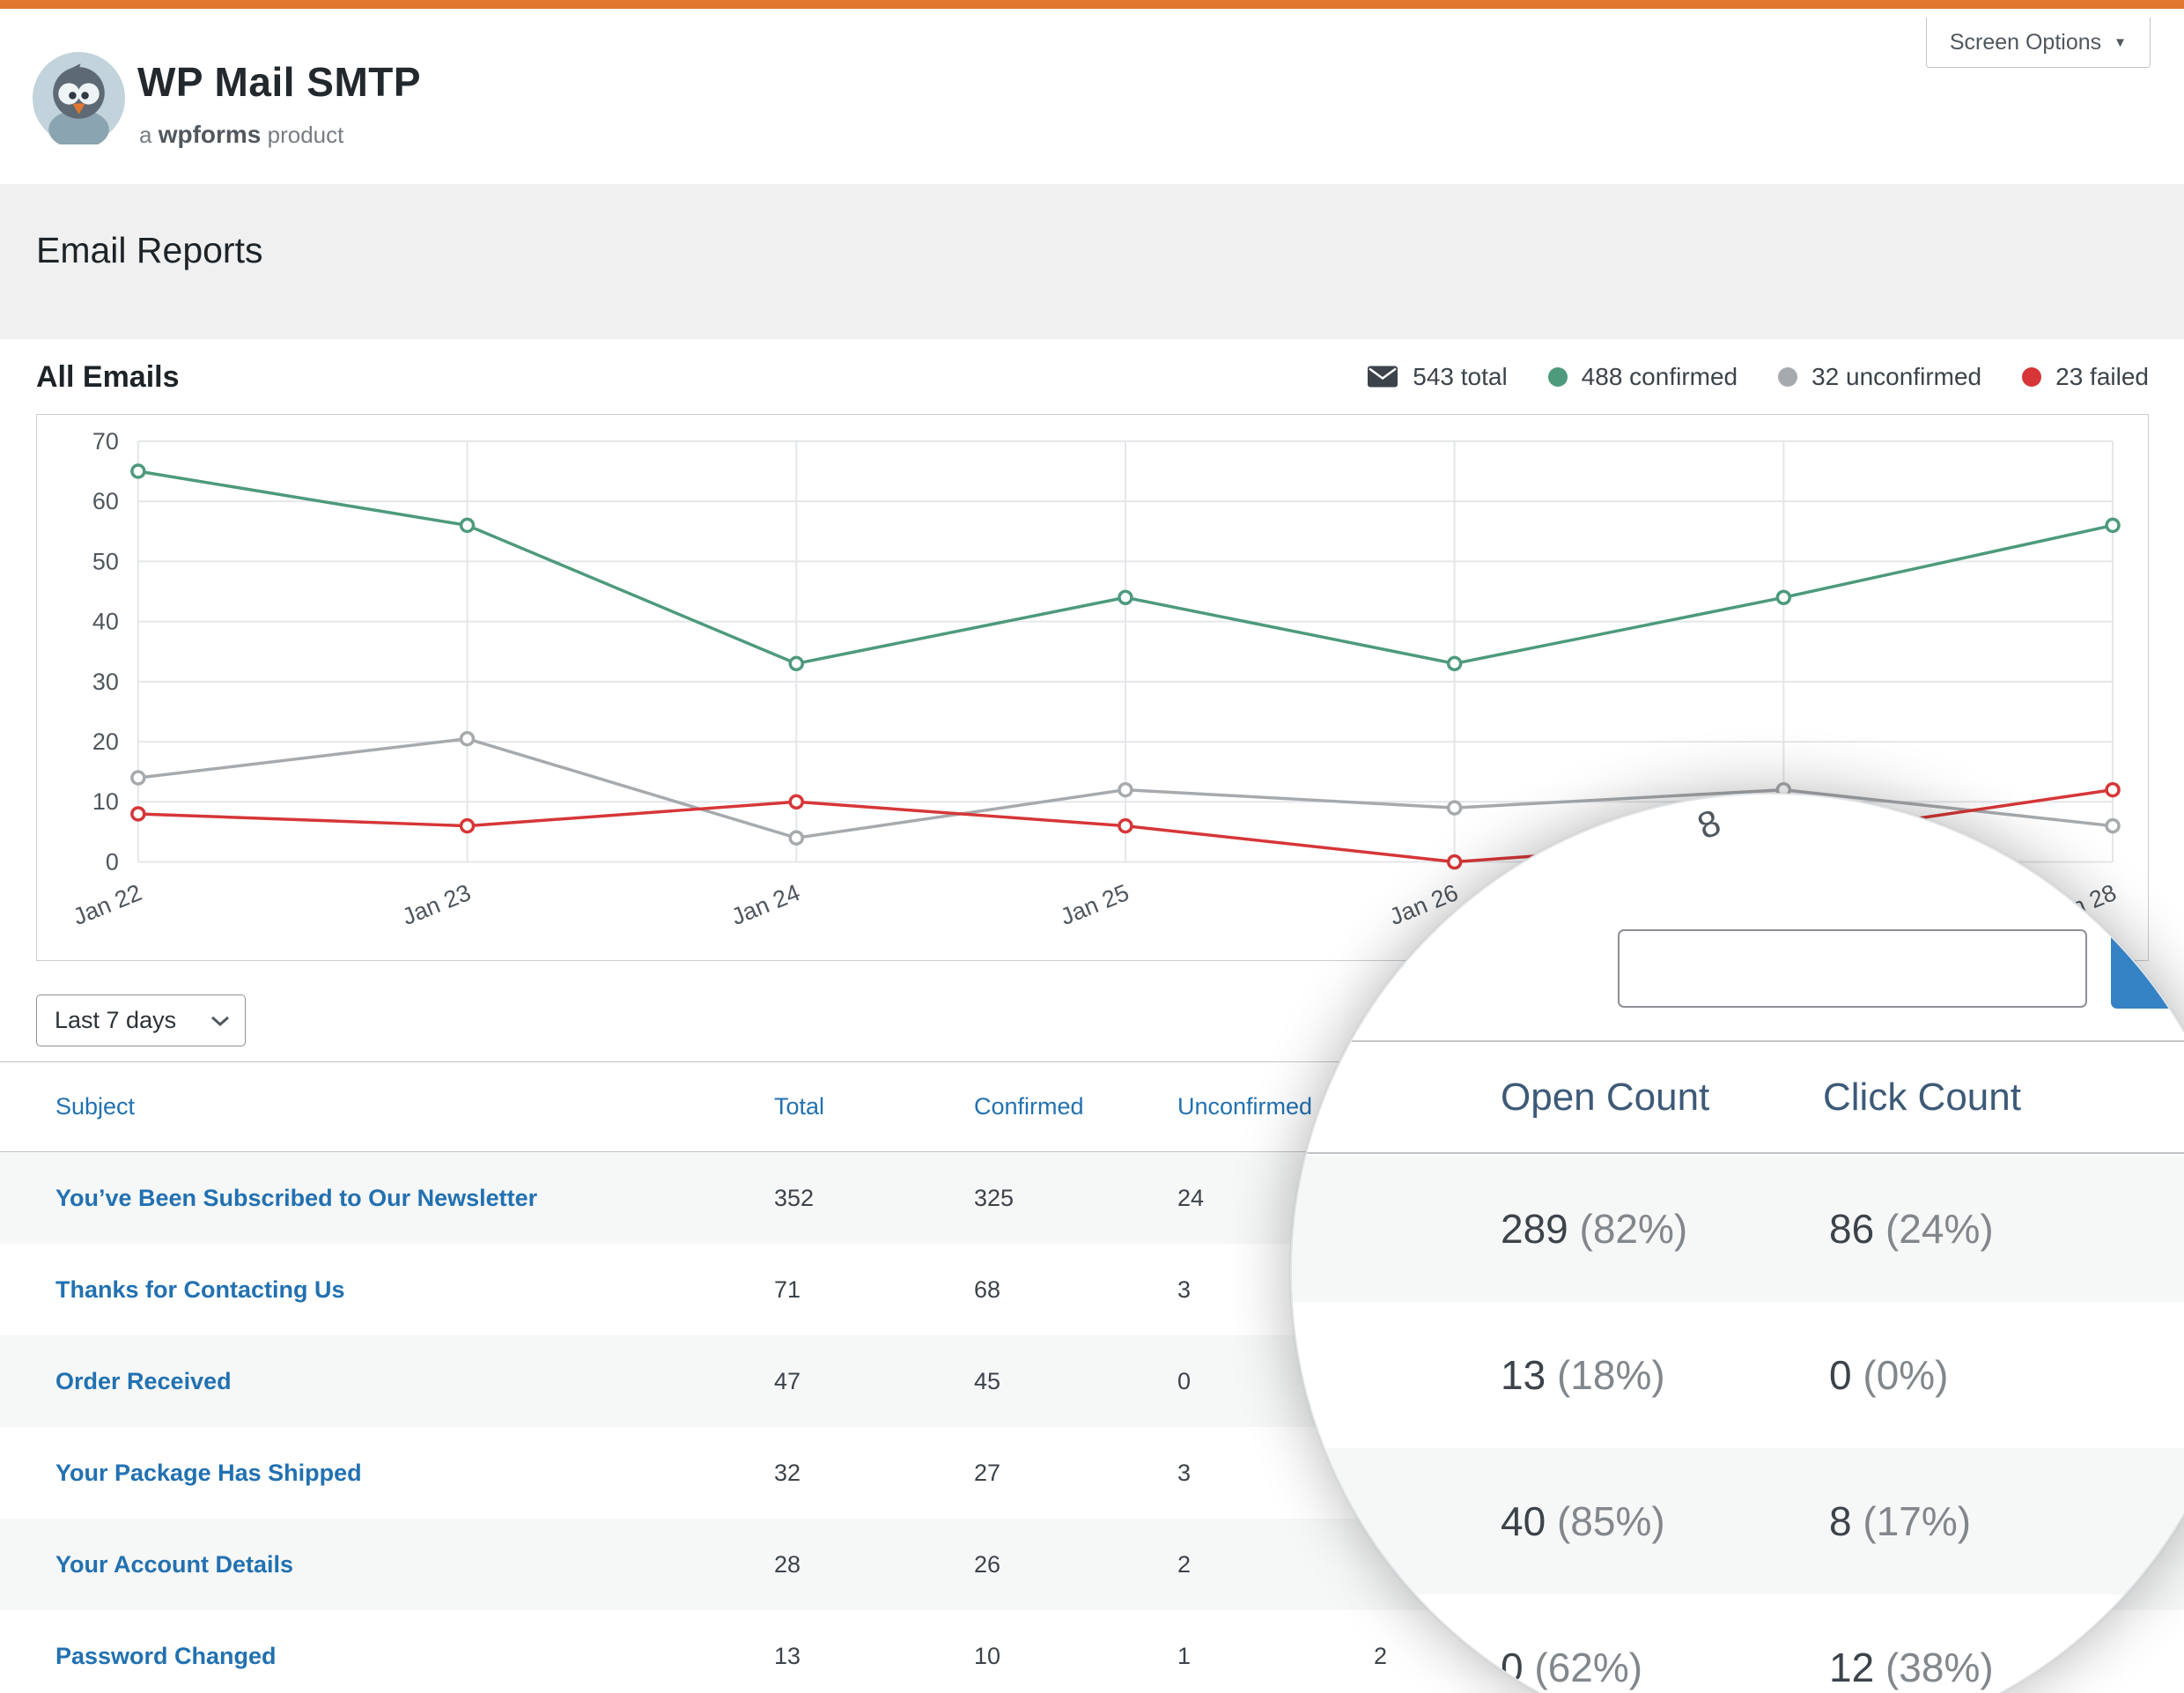  I want to click on cell-unconfirmed: 1, so click(1184, 1655).